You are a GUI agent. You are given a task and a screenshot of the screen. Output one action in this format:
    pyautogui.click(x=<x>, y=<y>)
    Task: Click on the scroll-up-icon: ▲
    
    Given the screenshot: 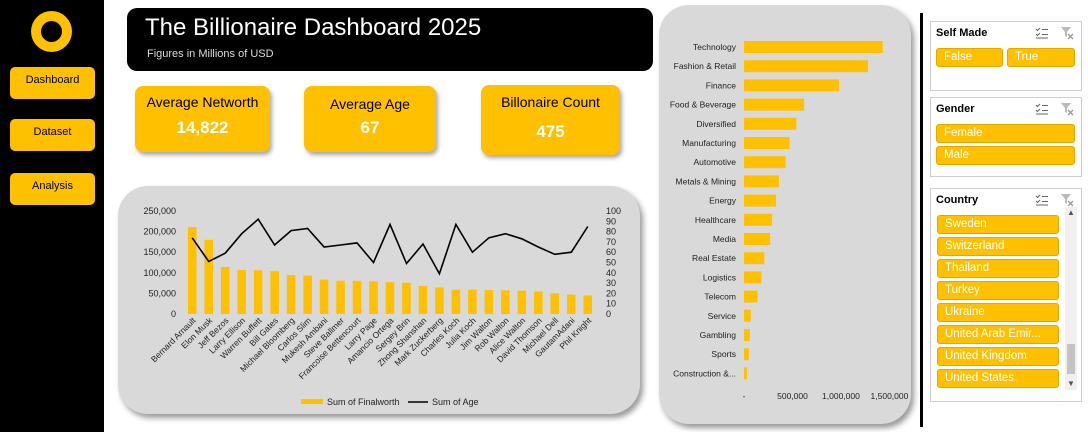 What is the action you would take?
    pyautogui.click(x=1071, y=212)
    